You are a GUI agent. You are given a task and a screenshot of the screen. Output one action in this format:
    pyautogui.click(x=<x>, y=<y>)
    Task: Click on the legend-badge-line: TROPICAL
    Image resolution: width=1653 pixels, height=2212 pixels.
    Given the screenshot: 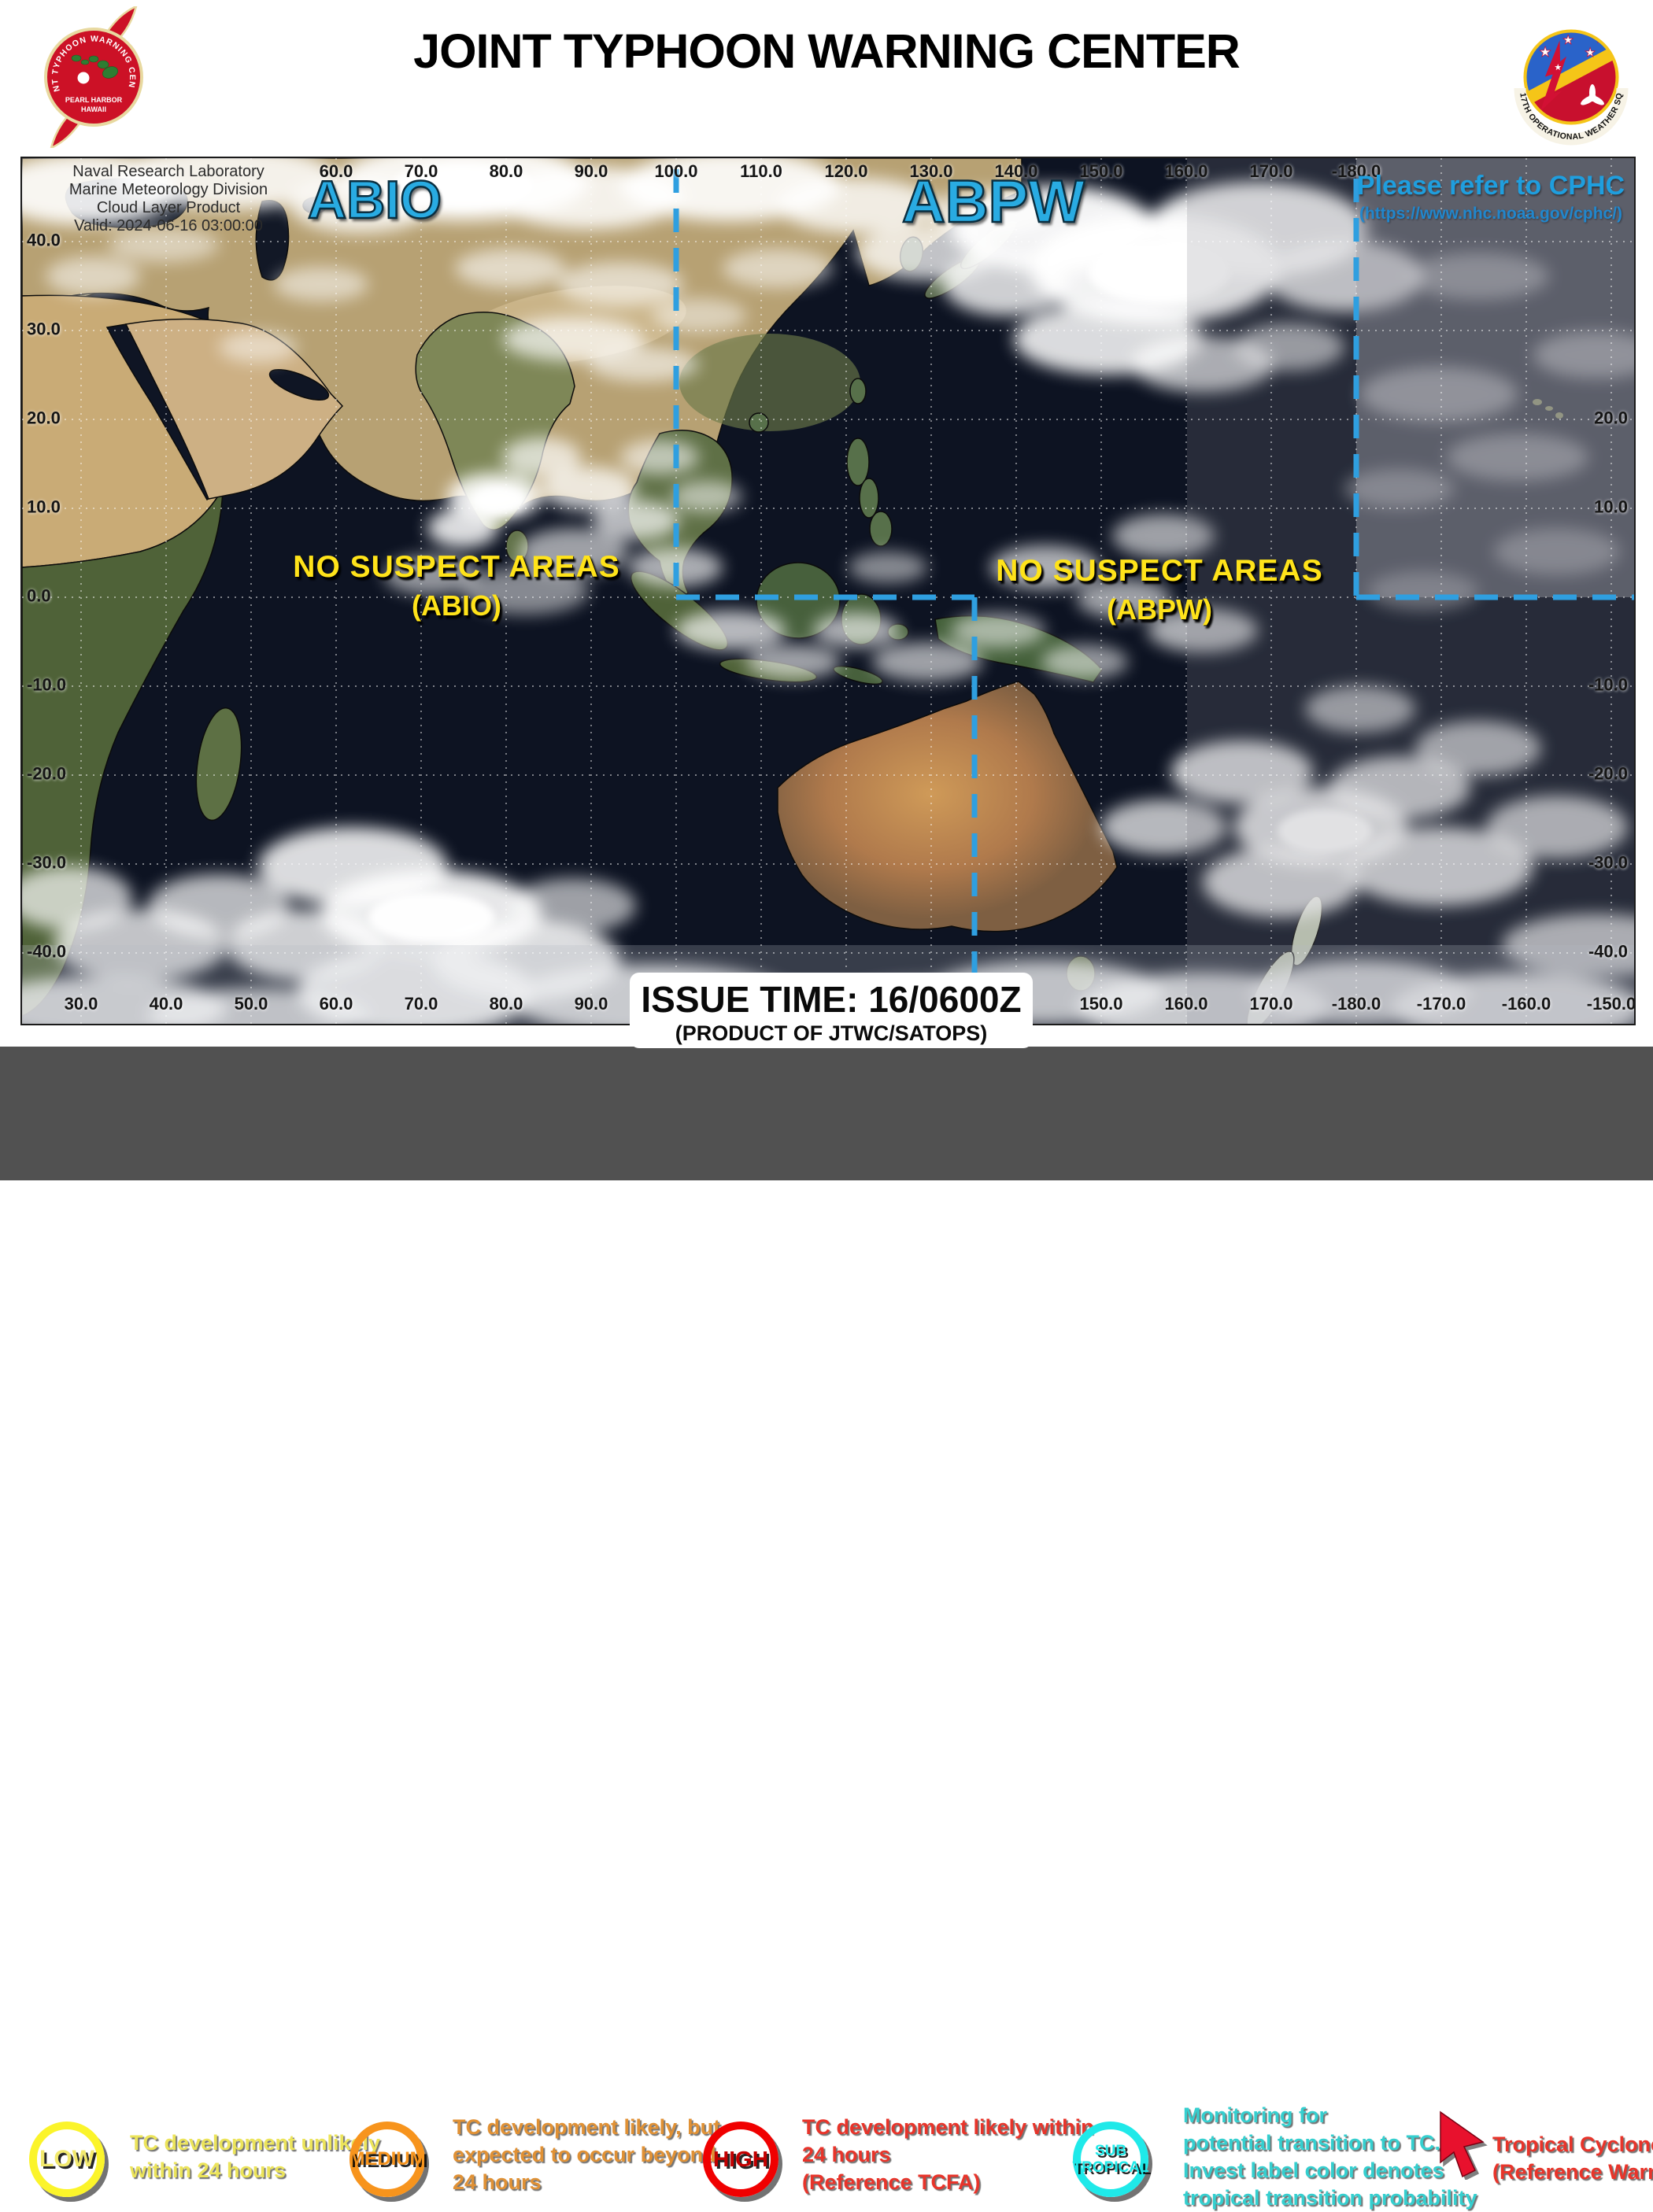 What is the action you would take?
    pyautogui.click(x=1110, y=2167)
    